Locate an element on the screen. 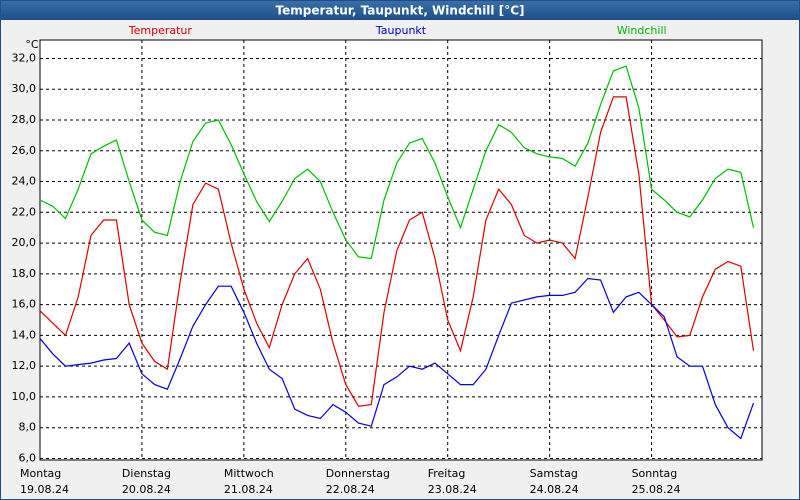 Image resolution: width=800 pixels, height=500 pixels. x-tick-label: 20.08.24 is located at coordinates (146, 489).